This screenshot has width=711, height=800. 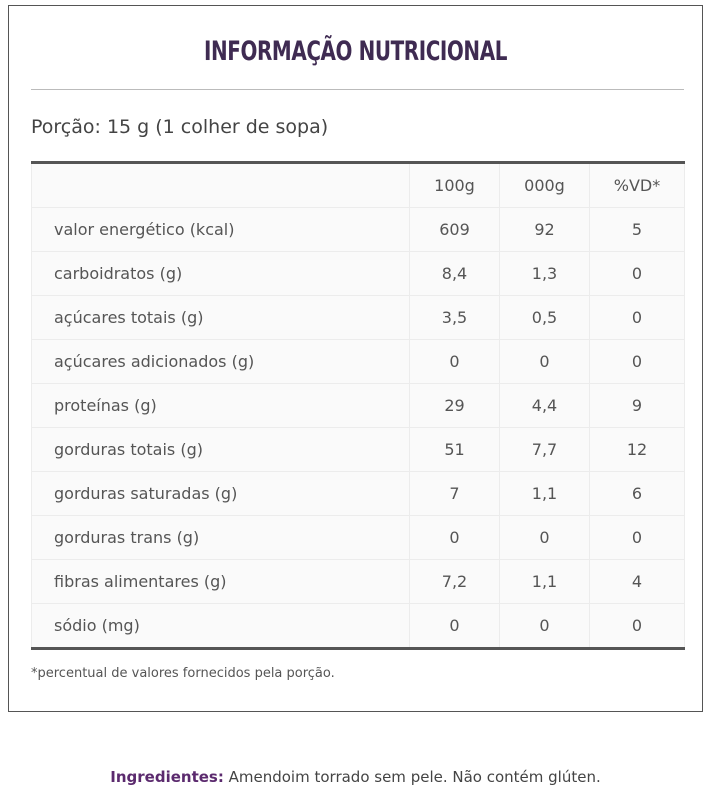 What do you see at coordinates (220, 449) in the screenshot?
I see `nutrient-name: gorduras totais (g)` at bounding box center [220, 449].